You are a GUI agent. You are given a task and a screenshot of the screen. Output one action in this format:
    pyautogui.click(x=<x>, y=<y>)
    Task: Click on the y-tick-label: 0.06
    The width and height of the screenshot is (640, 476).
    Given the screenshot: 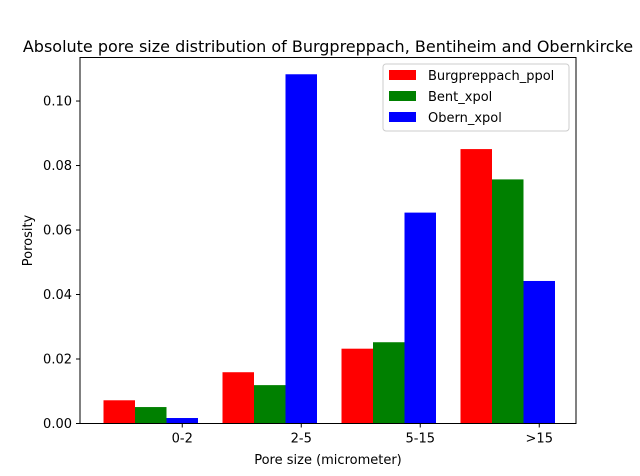 What is the action you would take?
    pyautogui.click(x=57, y=231)
    